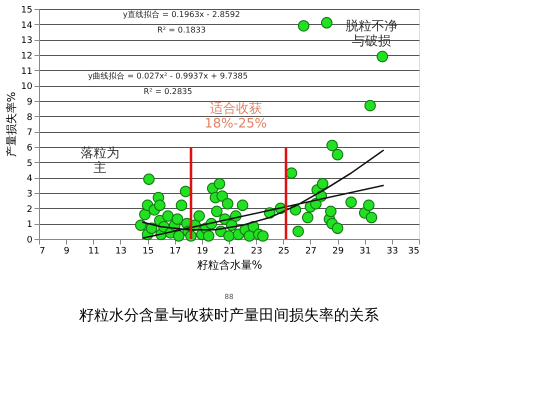  I want to click on y-tick-label: 5, so click(29, 163).